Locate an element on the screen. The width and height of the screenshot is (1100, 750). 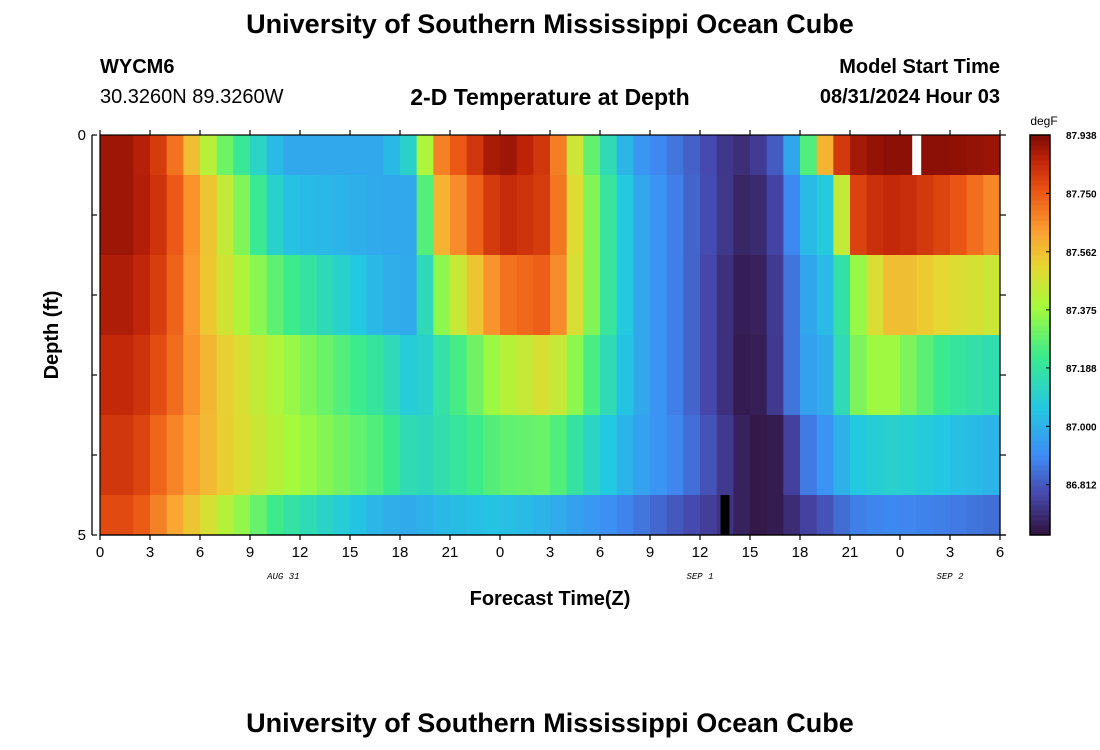
model-start-value: 08/31/2024 Hour 03 is located at coordinates (909, 97).